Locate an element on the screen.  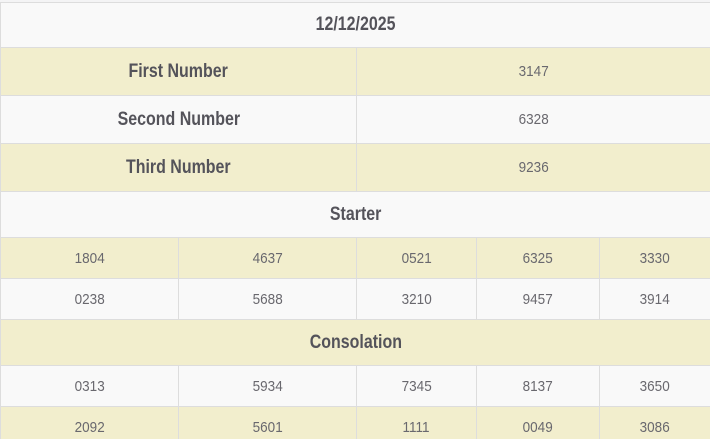
starter-header-row: Starter is located at coordinates (355, 214).